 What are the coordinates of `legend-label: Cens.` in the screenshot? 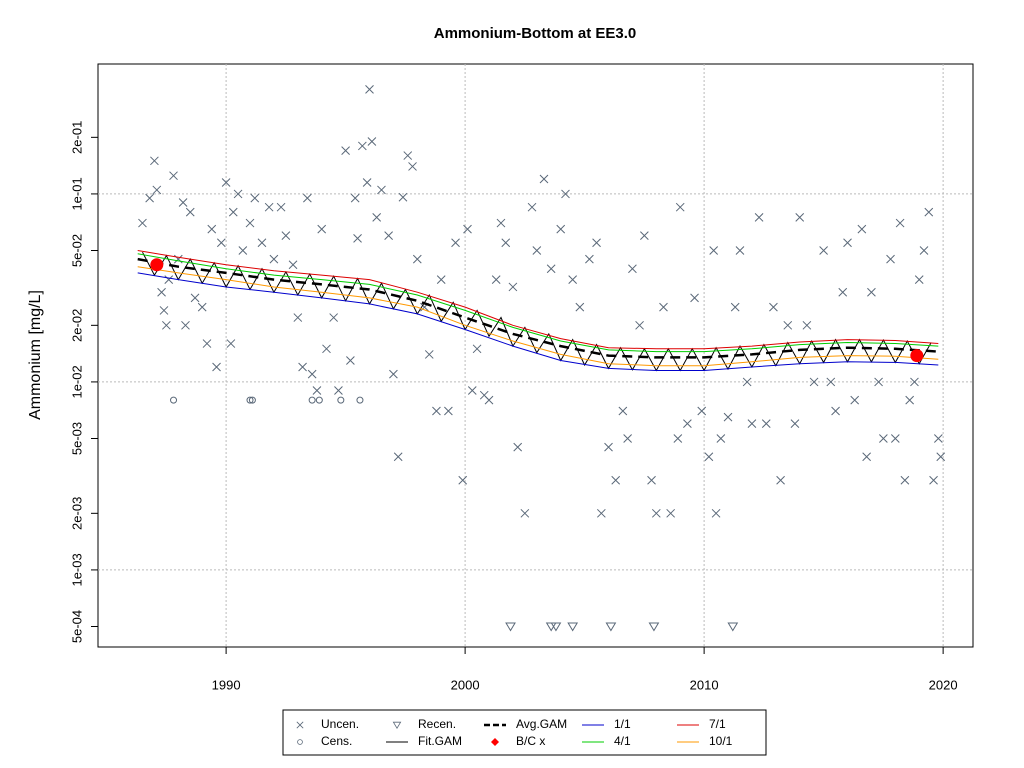 It's located at (336, 741).